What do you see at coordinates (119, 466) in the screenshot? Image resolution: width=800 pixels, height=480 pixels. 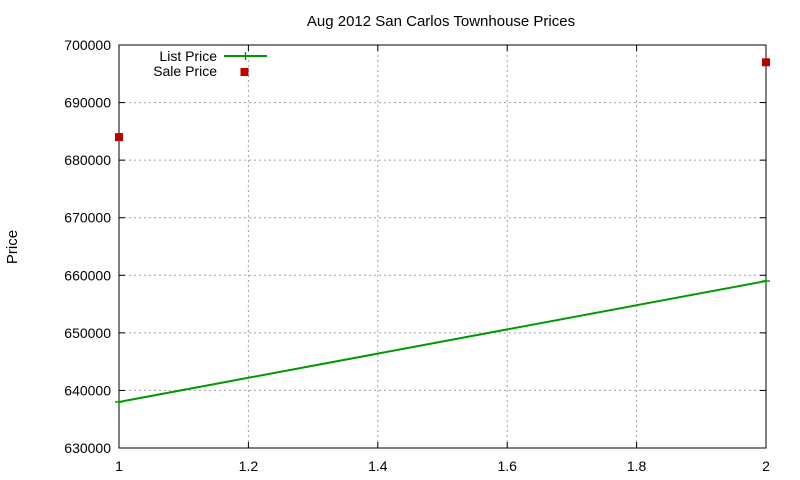 I see `x-tick-label: 1` at bounding box center [119, 466].